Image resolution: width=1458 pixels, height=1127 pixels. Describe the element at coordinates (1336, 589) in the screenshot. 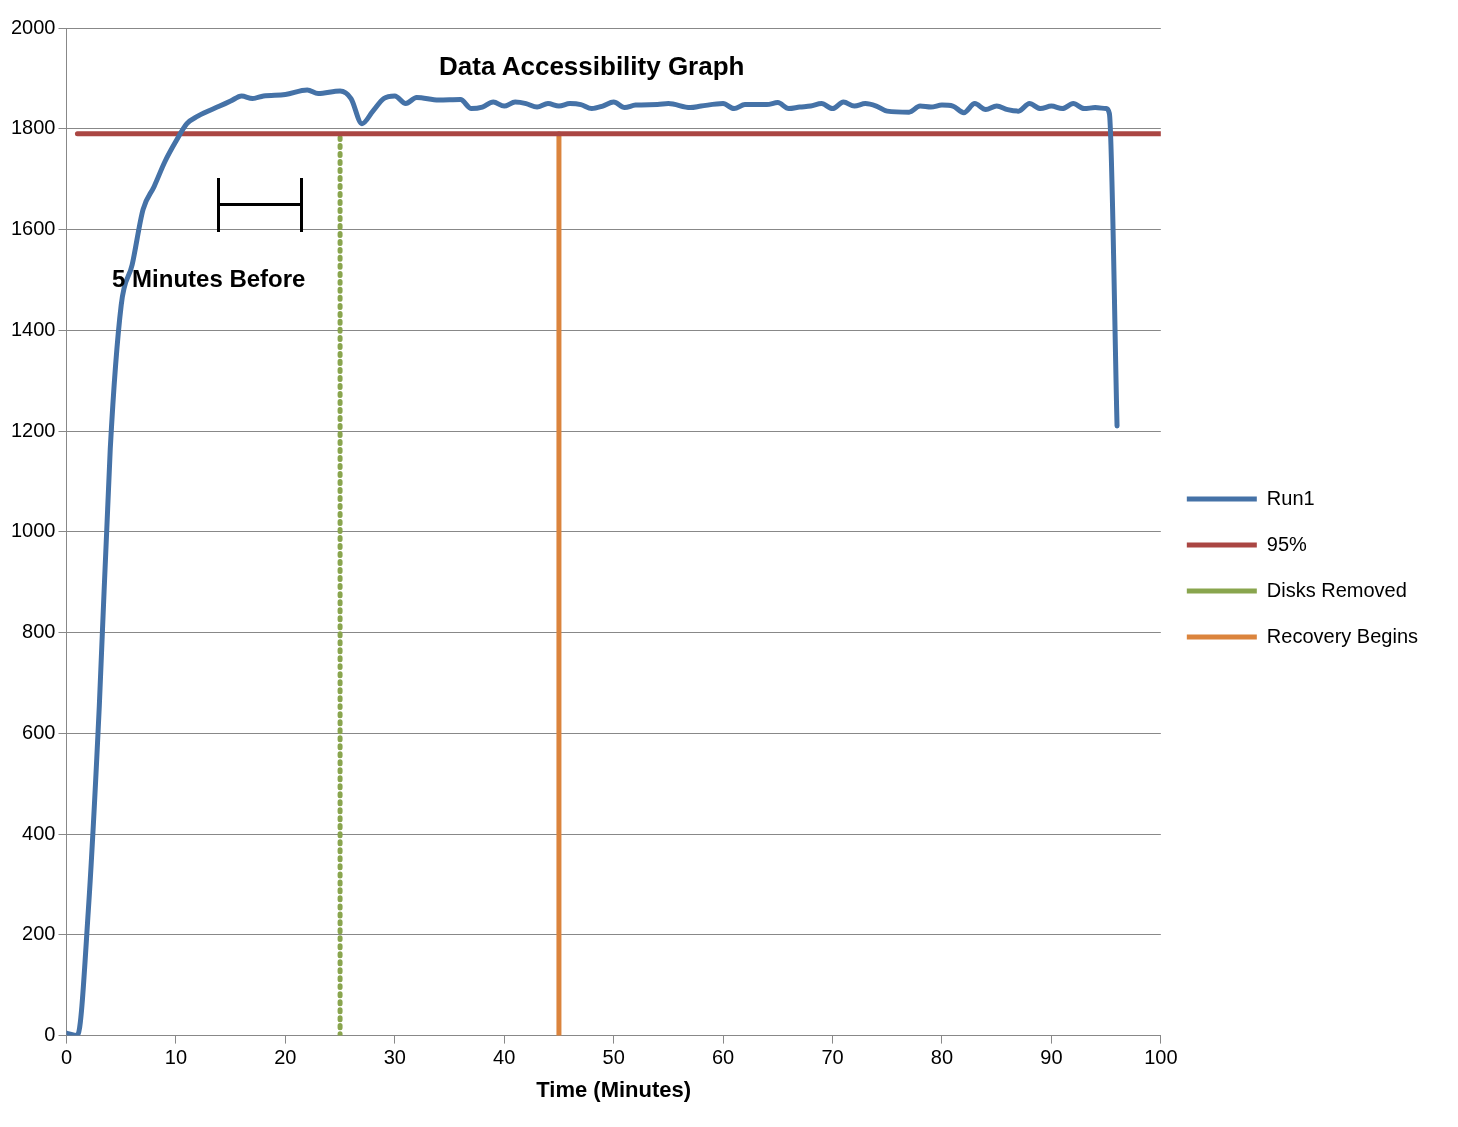

I see `legend-label: Disks Removed` at that location.